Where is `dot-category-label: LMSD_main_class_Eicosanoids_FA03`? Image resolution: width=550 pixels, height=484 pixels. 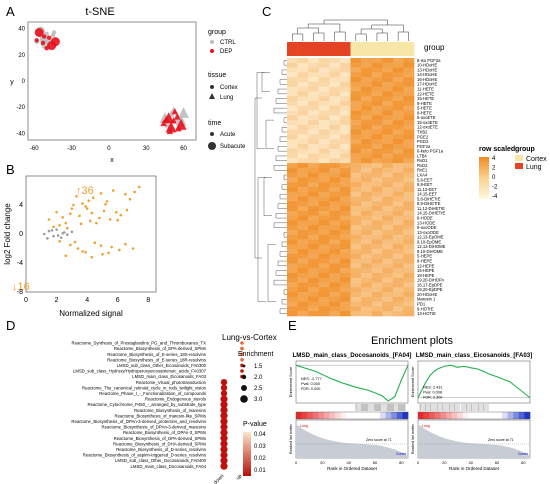 dot-category-label: LMSD_main_class_Eicosanoids_FA03 is located at coordinates (169, 376).